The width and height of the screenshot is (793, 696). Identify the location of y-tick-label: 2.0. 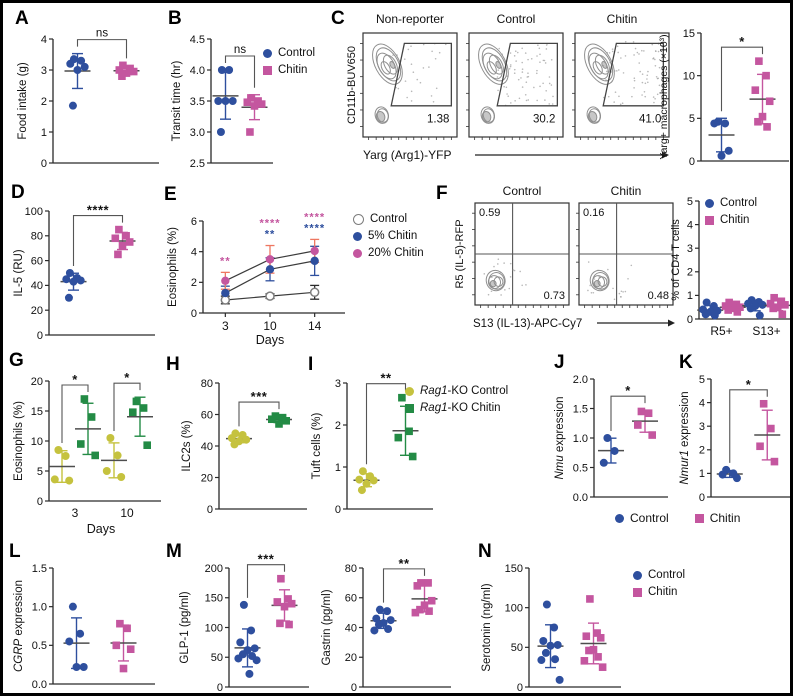
(580, 380).